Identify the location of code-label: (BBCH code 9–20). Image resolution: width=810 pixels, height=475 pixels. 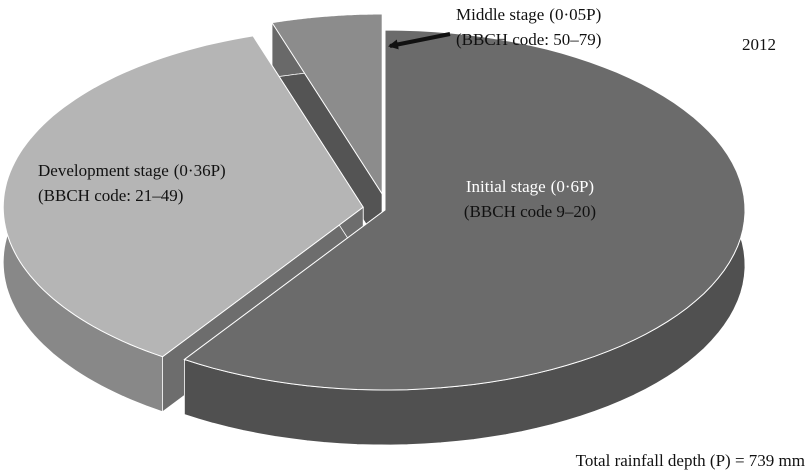
(530, 211).